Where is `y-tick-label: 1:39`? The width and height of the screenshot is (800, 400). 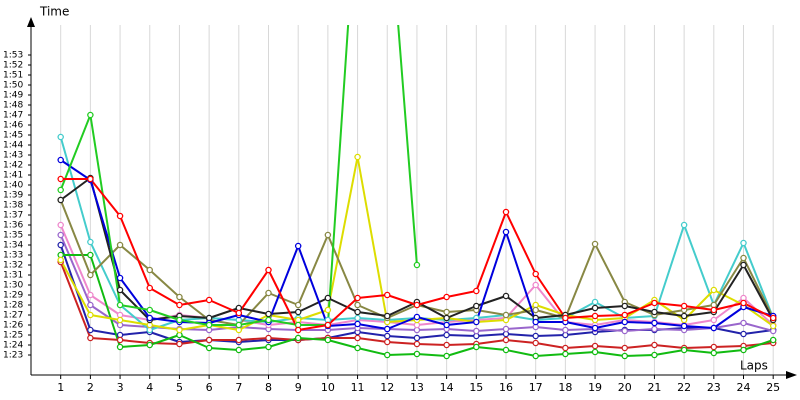
y-tick-label: 1:39 is located at coordinates (13, 196).